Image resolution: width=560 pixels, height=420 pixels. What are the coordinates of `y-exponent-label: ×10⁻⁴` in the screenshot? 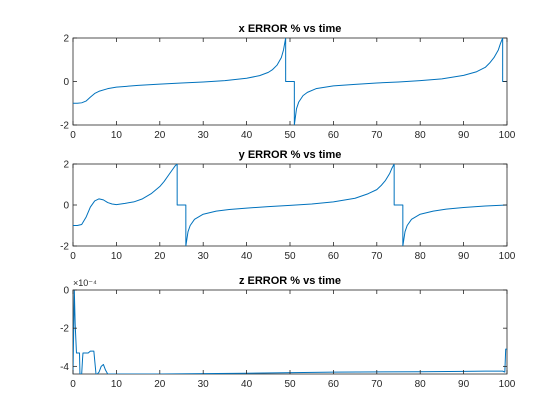 It's located at (85, 283).